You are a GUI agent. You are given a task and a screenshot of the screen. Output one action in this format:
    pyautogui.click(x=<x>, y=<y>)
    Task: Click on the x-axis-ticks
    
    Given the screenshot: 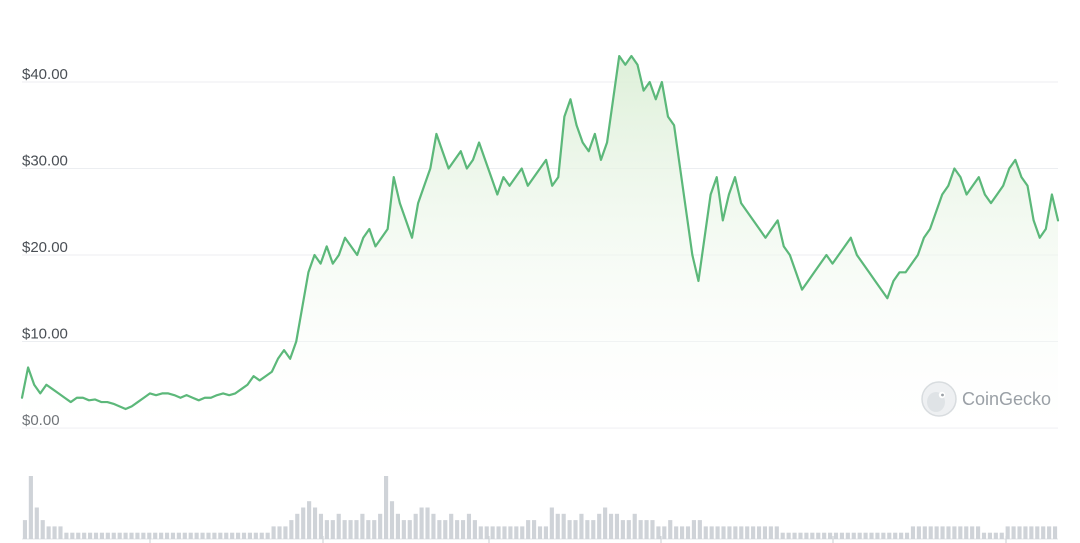 What is the action you would take?
    pyautogui.click(x=578, y=539)
    